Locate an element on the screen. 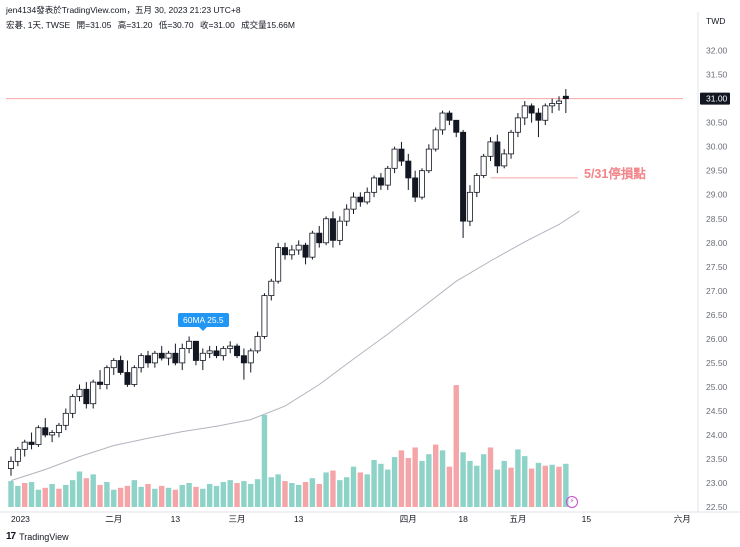 Image resolution: width=740 pixels, height=547 pixels. tradingview-logo-icon: 17 is located at coordinates (11, 536).